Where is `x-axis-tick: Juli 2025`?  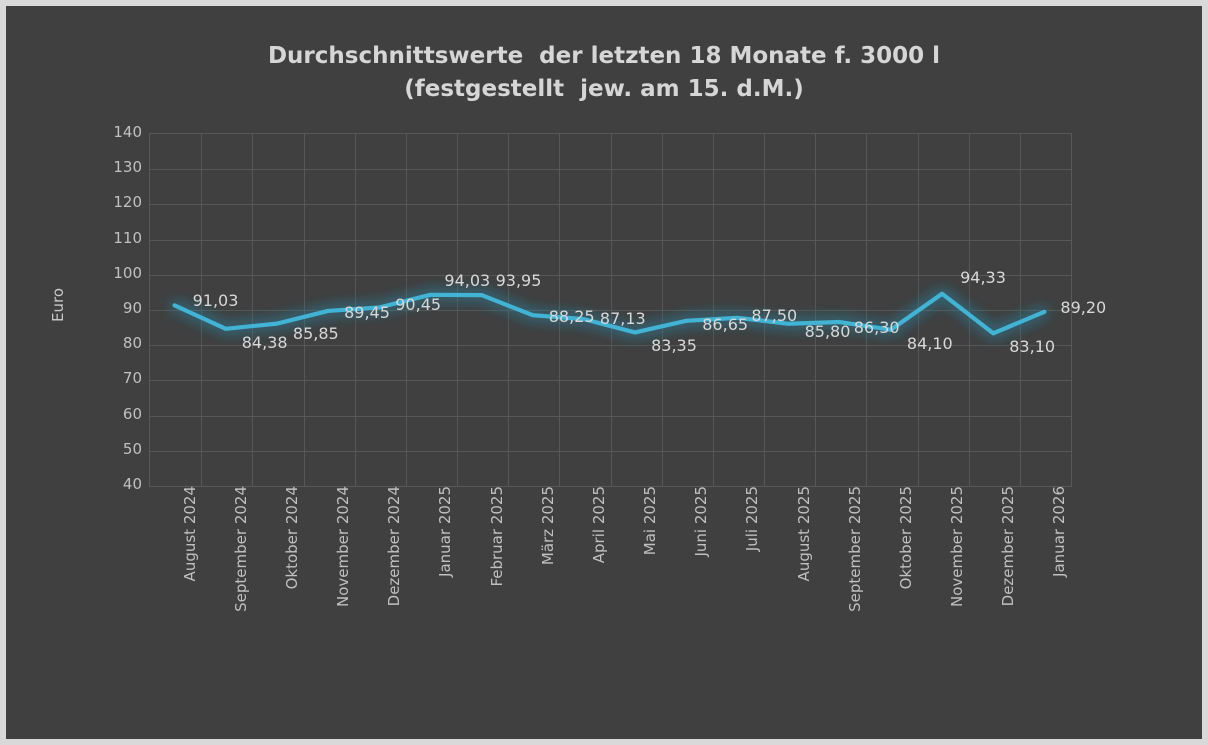
x-axis-tick: Juli 2025 is located at coordinates (752, 519).